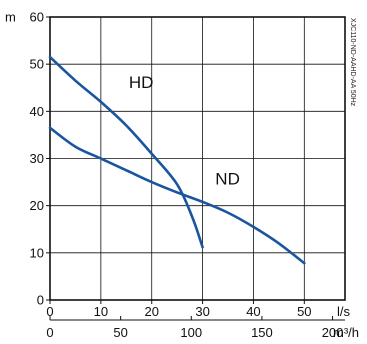 The height and width of the screenshot is (344, 367). What do you see at coordinates (37, 158) in the screenshot?
I see `y-tick-label: 30` at bounding box center [37, 158].